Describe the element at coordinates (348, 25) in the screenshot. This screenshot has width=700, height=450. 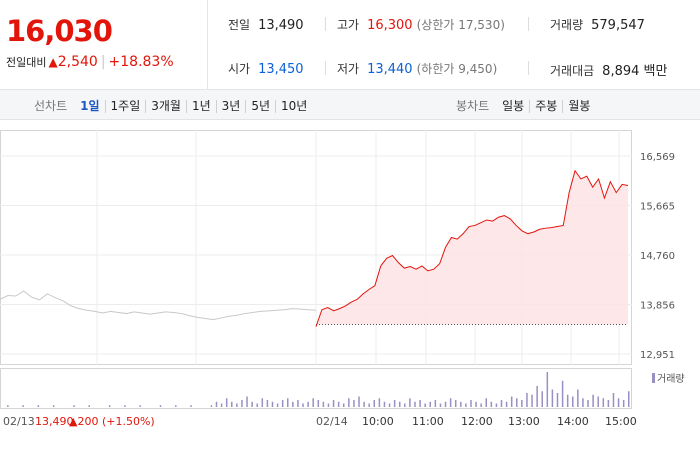
I see `high-label: 고가` at that location.